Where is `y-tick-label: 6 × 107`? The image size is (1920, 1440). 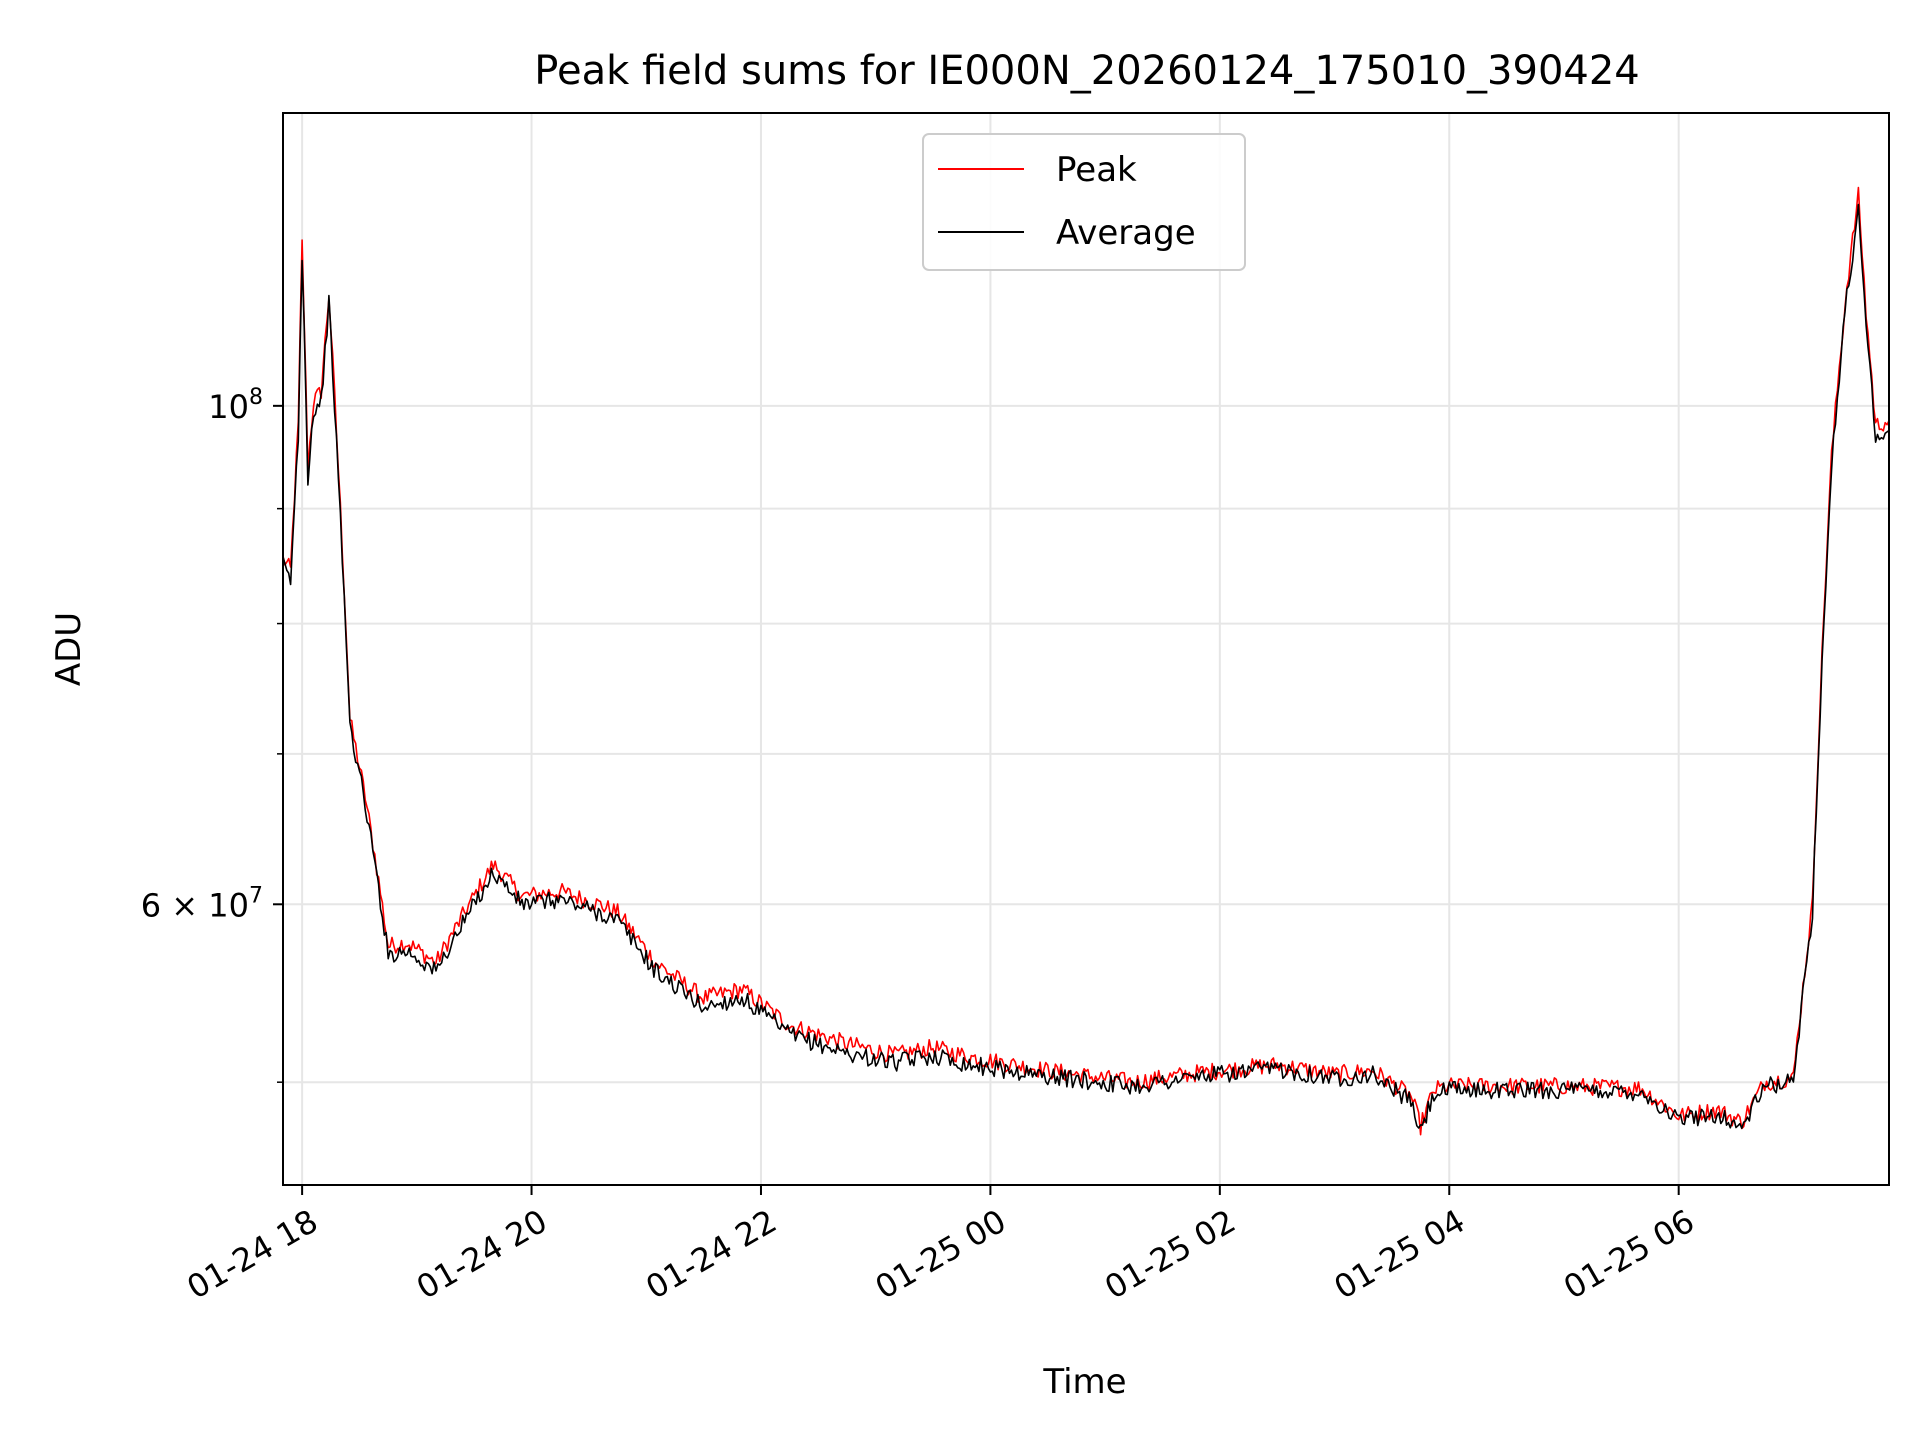 y-tick-label: 6 × 107 is located at coordinates (202, 903).